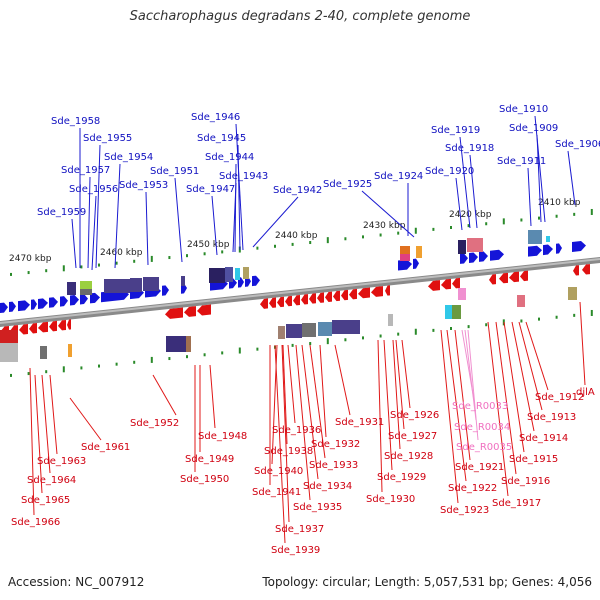 This screenshot has height=600, width=600. What do you see at coordinates (333, 465) in the screenshot?
I see `gene-label: Sde_1933` at bounding box center [333, 465].